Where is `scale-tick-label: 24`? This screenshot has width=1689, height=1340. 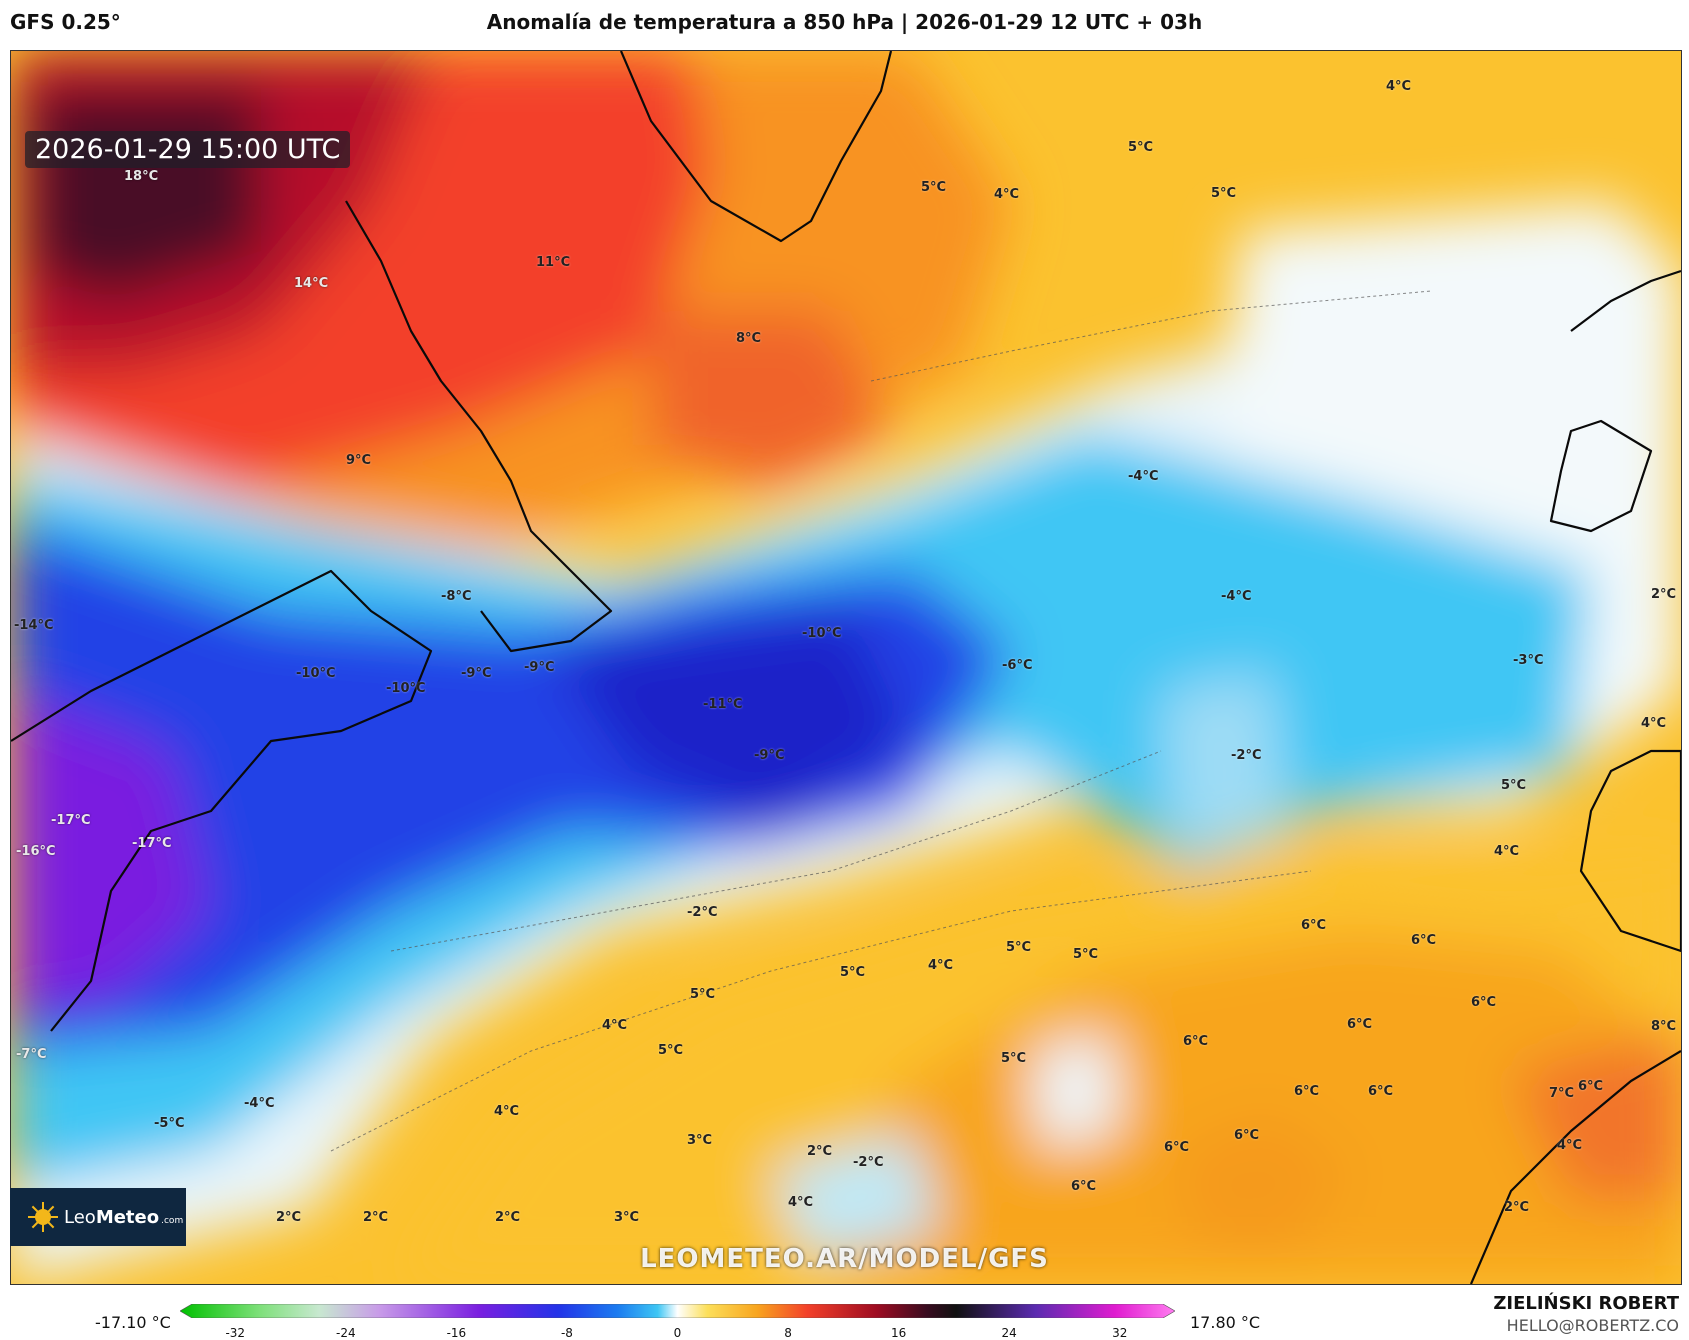 scale-tick-label: 24 is located at coordinates (1009, 1333).